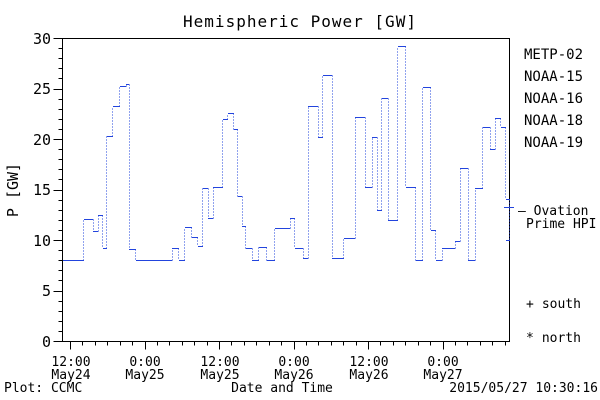 Image resolution: width=600 pixels, height=400 pixels. Describe the element at coordinates (523, 388) in the screenshot. I see `footer-timestamp: 2015/05/27 10:30:16` at that location.